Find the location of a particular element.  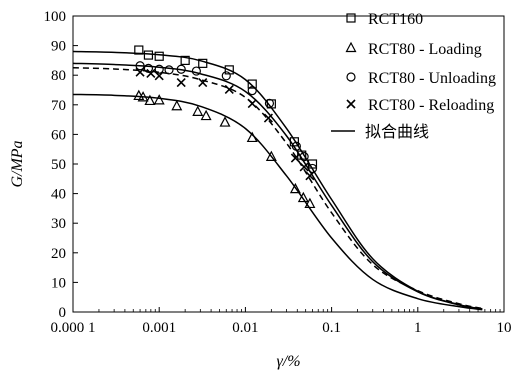

y-tick-label: 40 is located at coordinates (58, 195).